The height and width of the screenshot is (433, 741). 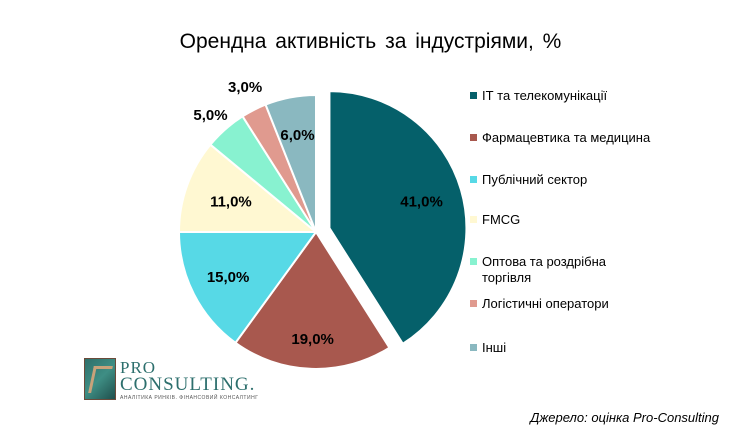 What do you see at coordinates (398, 218) in the screenshot?
I see `pie-slice-it` at bounding box center [398, 218].